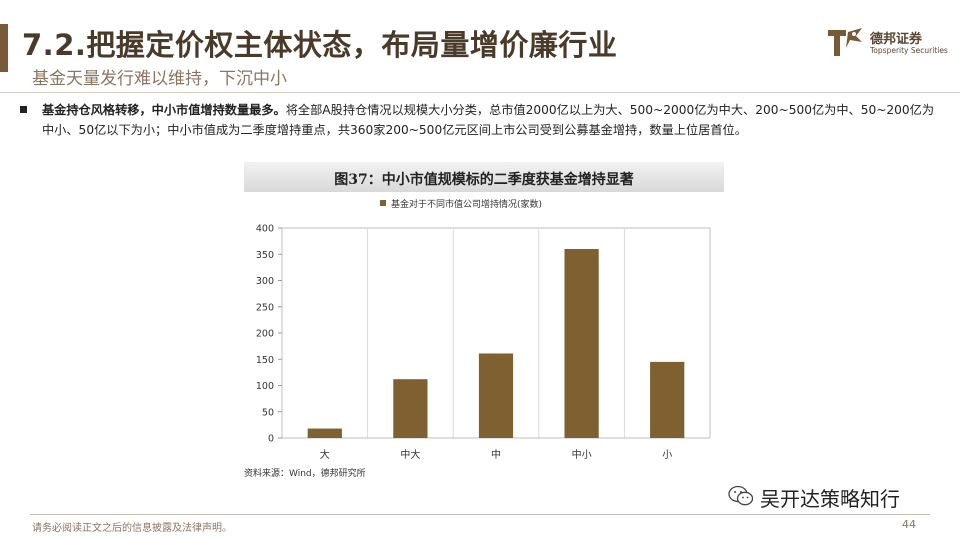  I want to click on y-tick-label: 300, so click(265, 281).